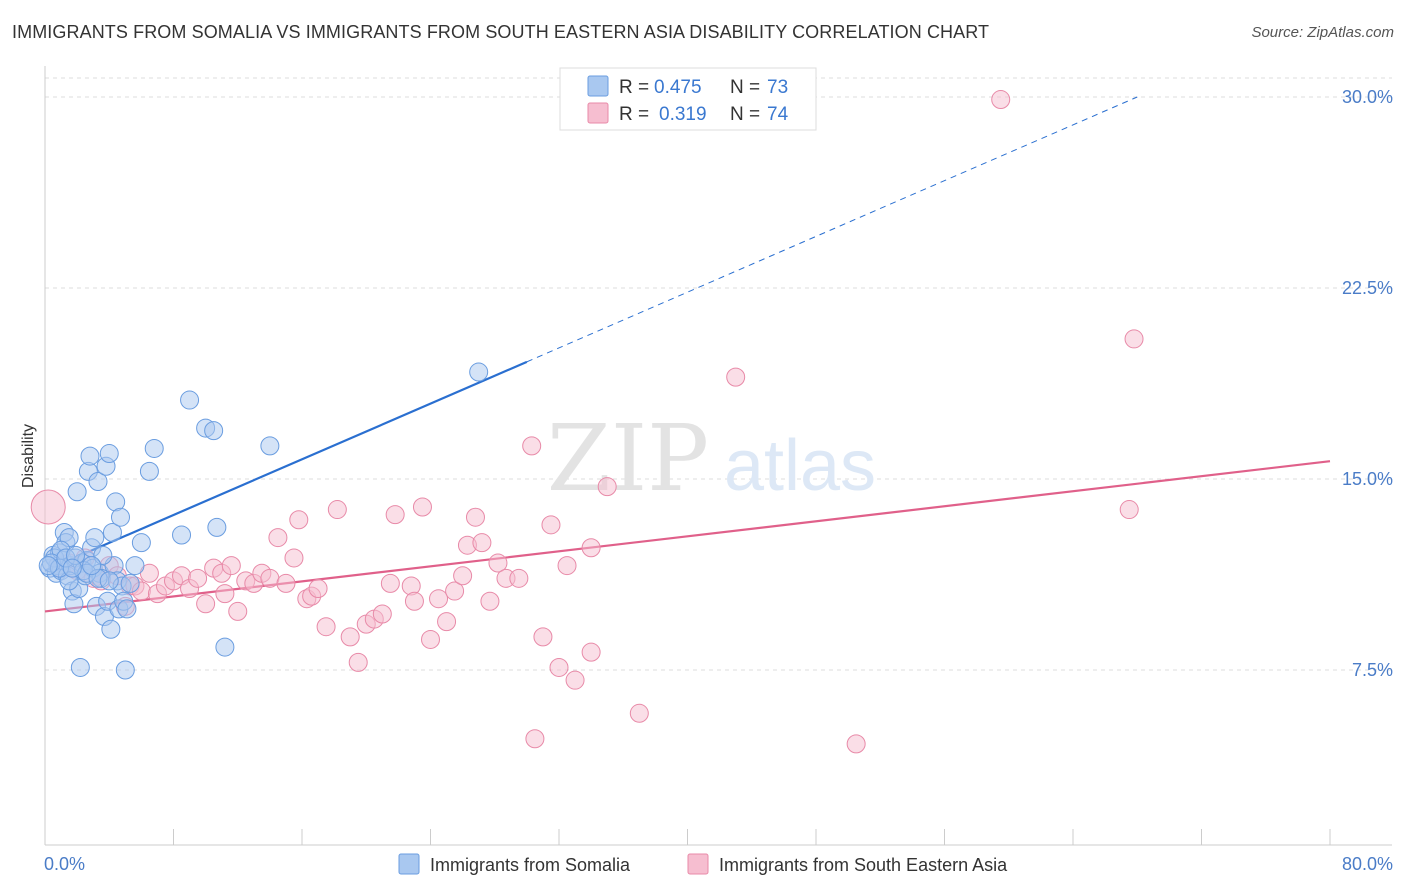 This screenshot has width=1406, height=892. I want to click on legend-r-value-1: 0.475, so click(678, 87).